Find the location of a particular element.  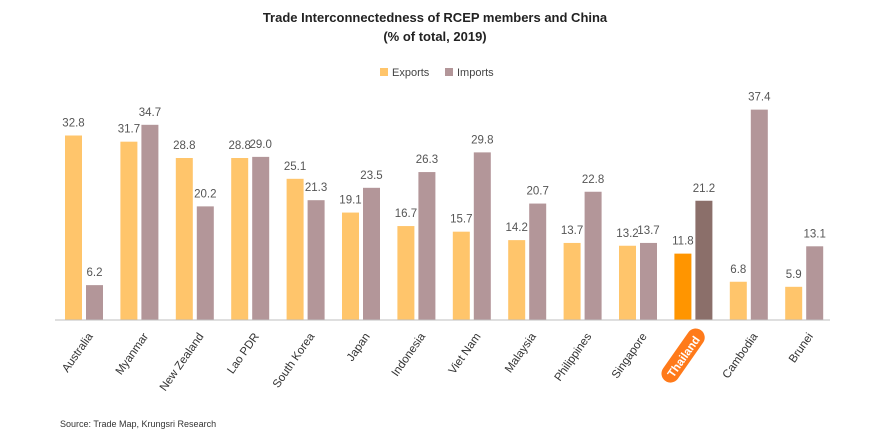

value-label-exports-cambodia: 6.8 is located at coordinates (738, 270).